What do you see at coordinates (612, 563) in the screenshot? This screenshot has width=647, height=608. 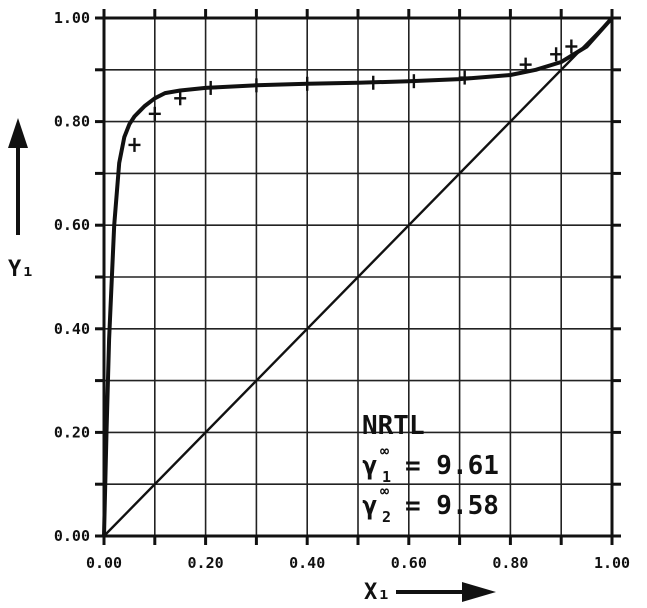 I see `x-tick-label: 1.00` at bounding box center [612, 563].